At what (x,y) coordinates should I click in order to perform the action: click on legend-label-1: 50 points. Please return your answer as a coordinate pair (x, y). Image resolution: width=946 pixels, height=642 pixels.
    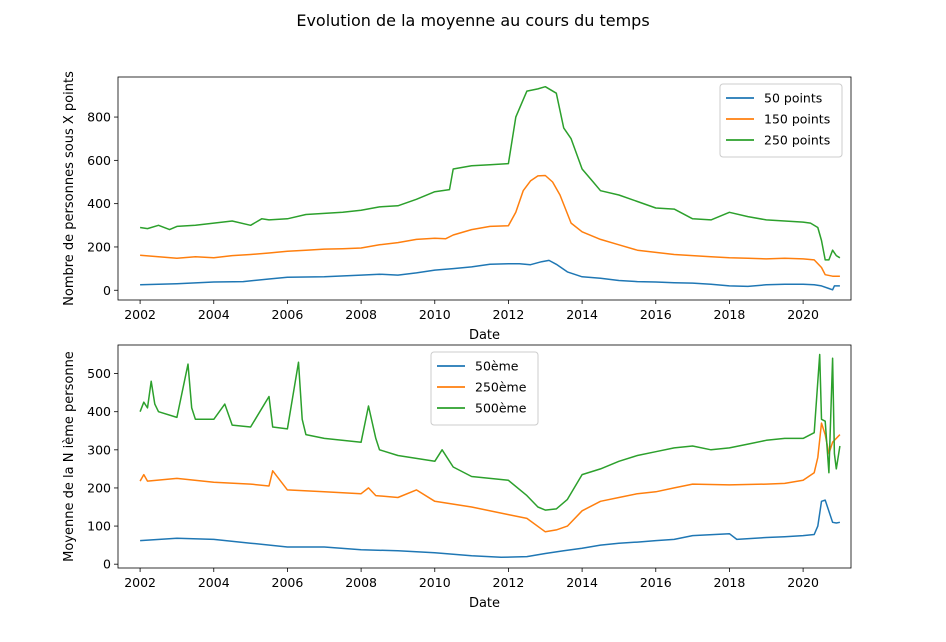
    Looking at the image, I should click on (793, 98).